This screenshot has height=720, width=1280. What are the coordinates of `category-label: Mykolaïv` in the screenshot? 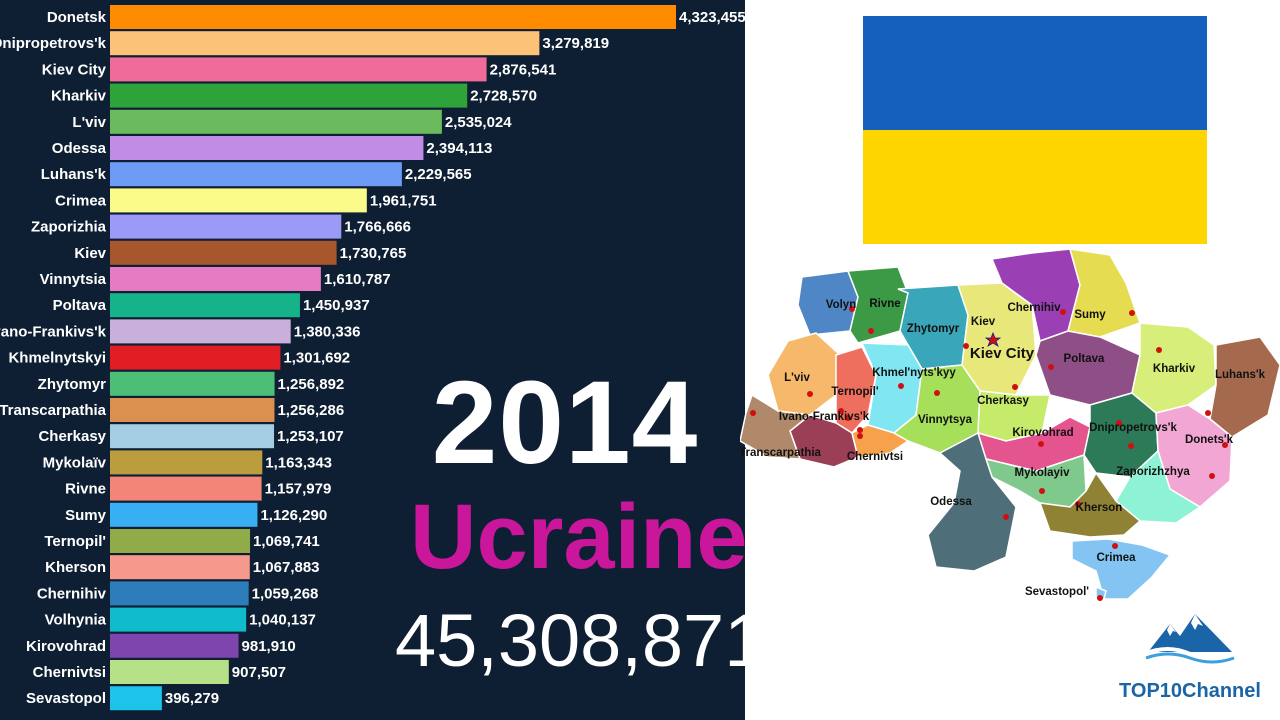 It's located at (75, 462).